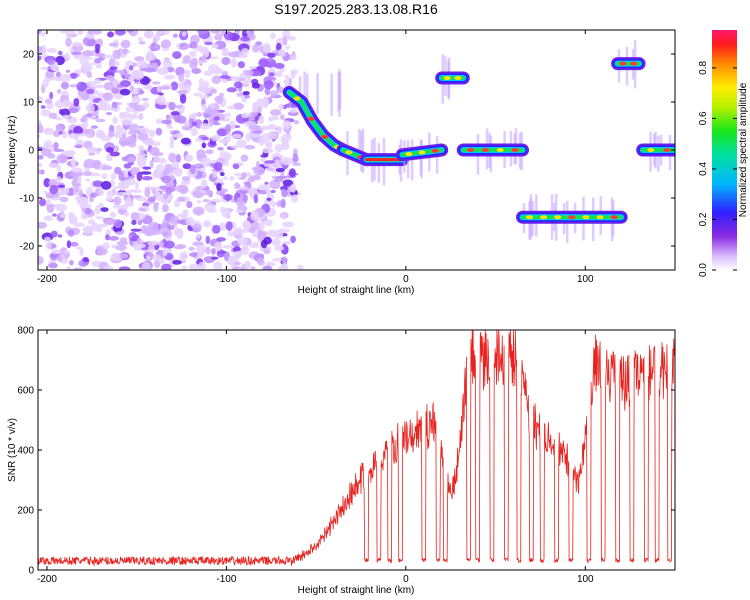 This screenshot has width=750, height=600. I want to click on y-tick-label: 0, so click(31, 571).